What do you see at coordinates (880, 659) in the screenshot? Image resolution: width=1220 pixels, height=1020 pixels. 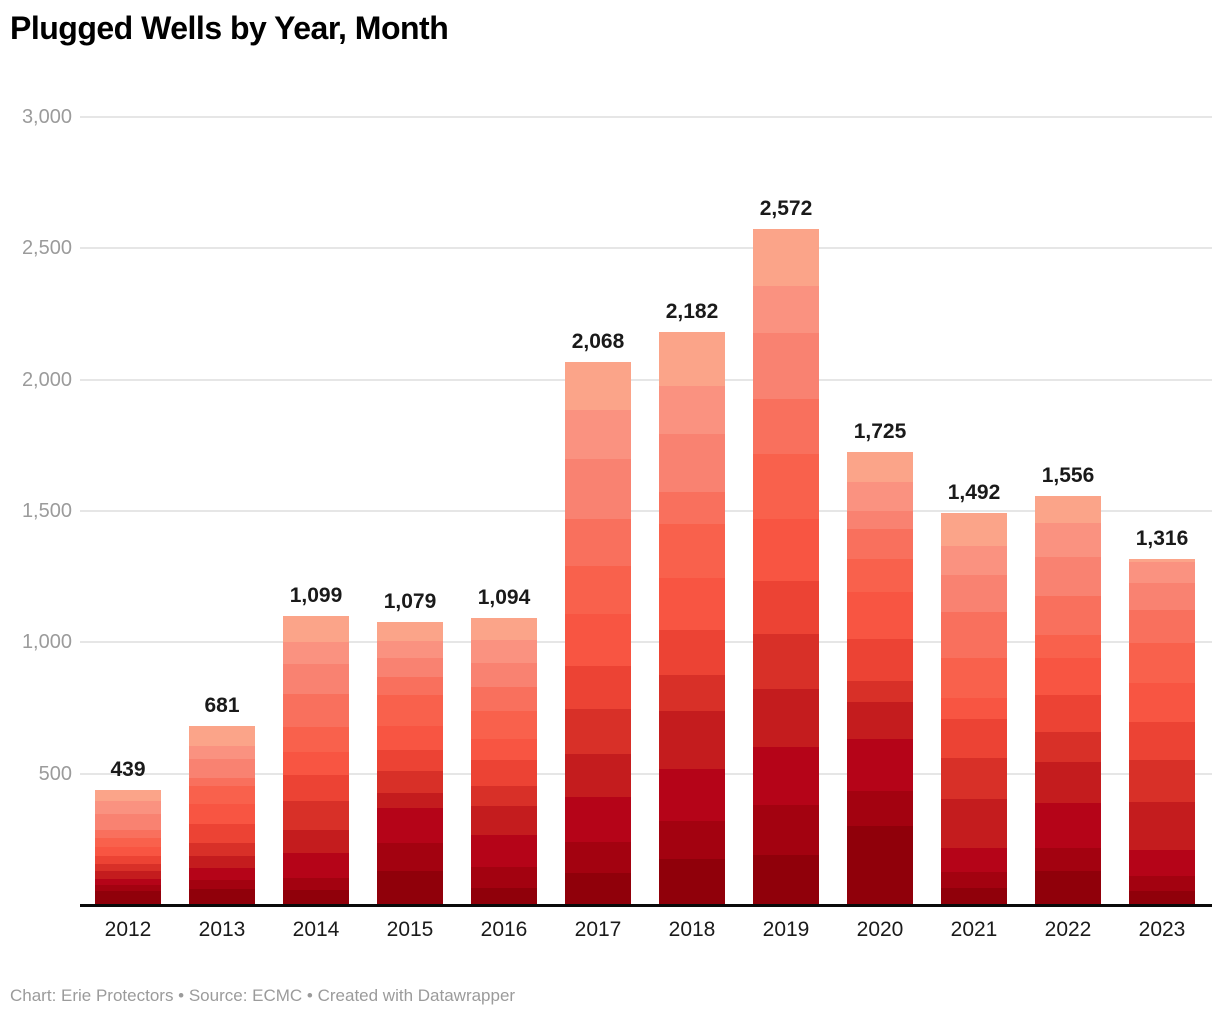 I see `segment-2020-jun` at bounding box center [880, 659].